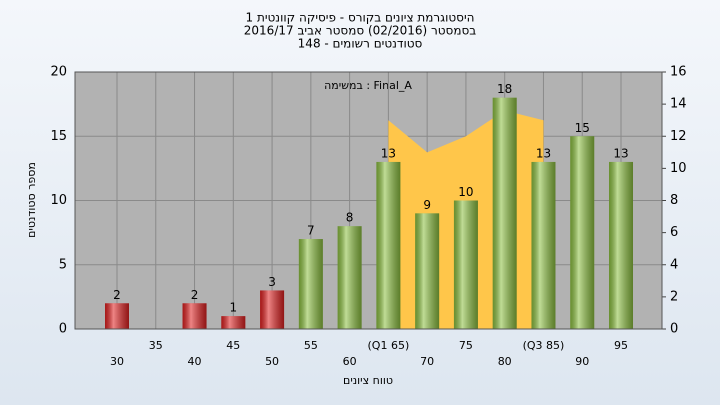 The image size is (720, 405). I want to click on data-label: 3, so click(272, 282).